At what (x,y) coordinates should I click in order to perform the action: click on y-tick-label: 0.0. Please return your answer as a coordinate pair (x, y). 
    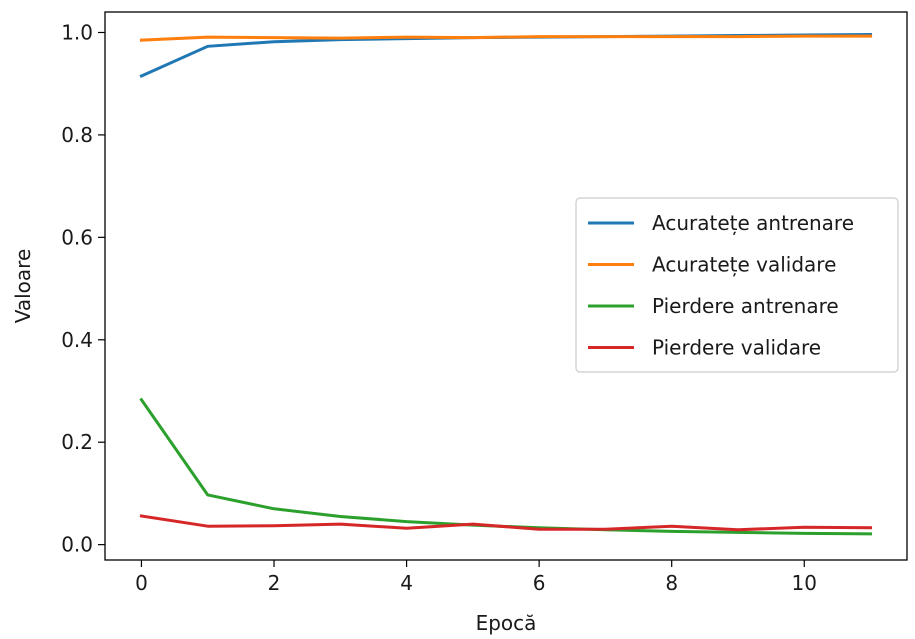
    Looking at the image, I should click on (77, 545).